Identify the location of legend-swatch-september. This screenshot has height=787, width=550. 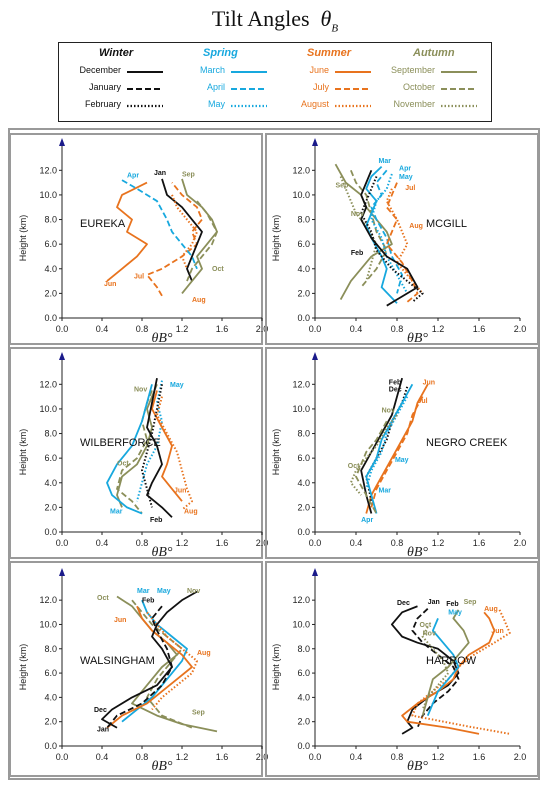
(459, 72).